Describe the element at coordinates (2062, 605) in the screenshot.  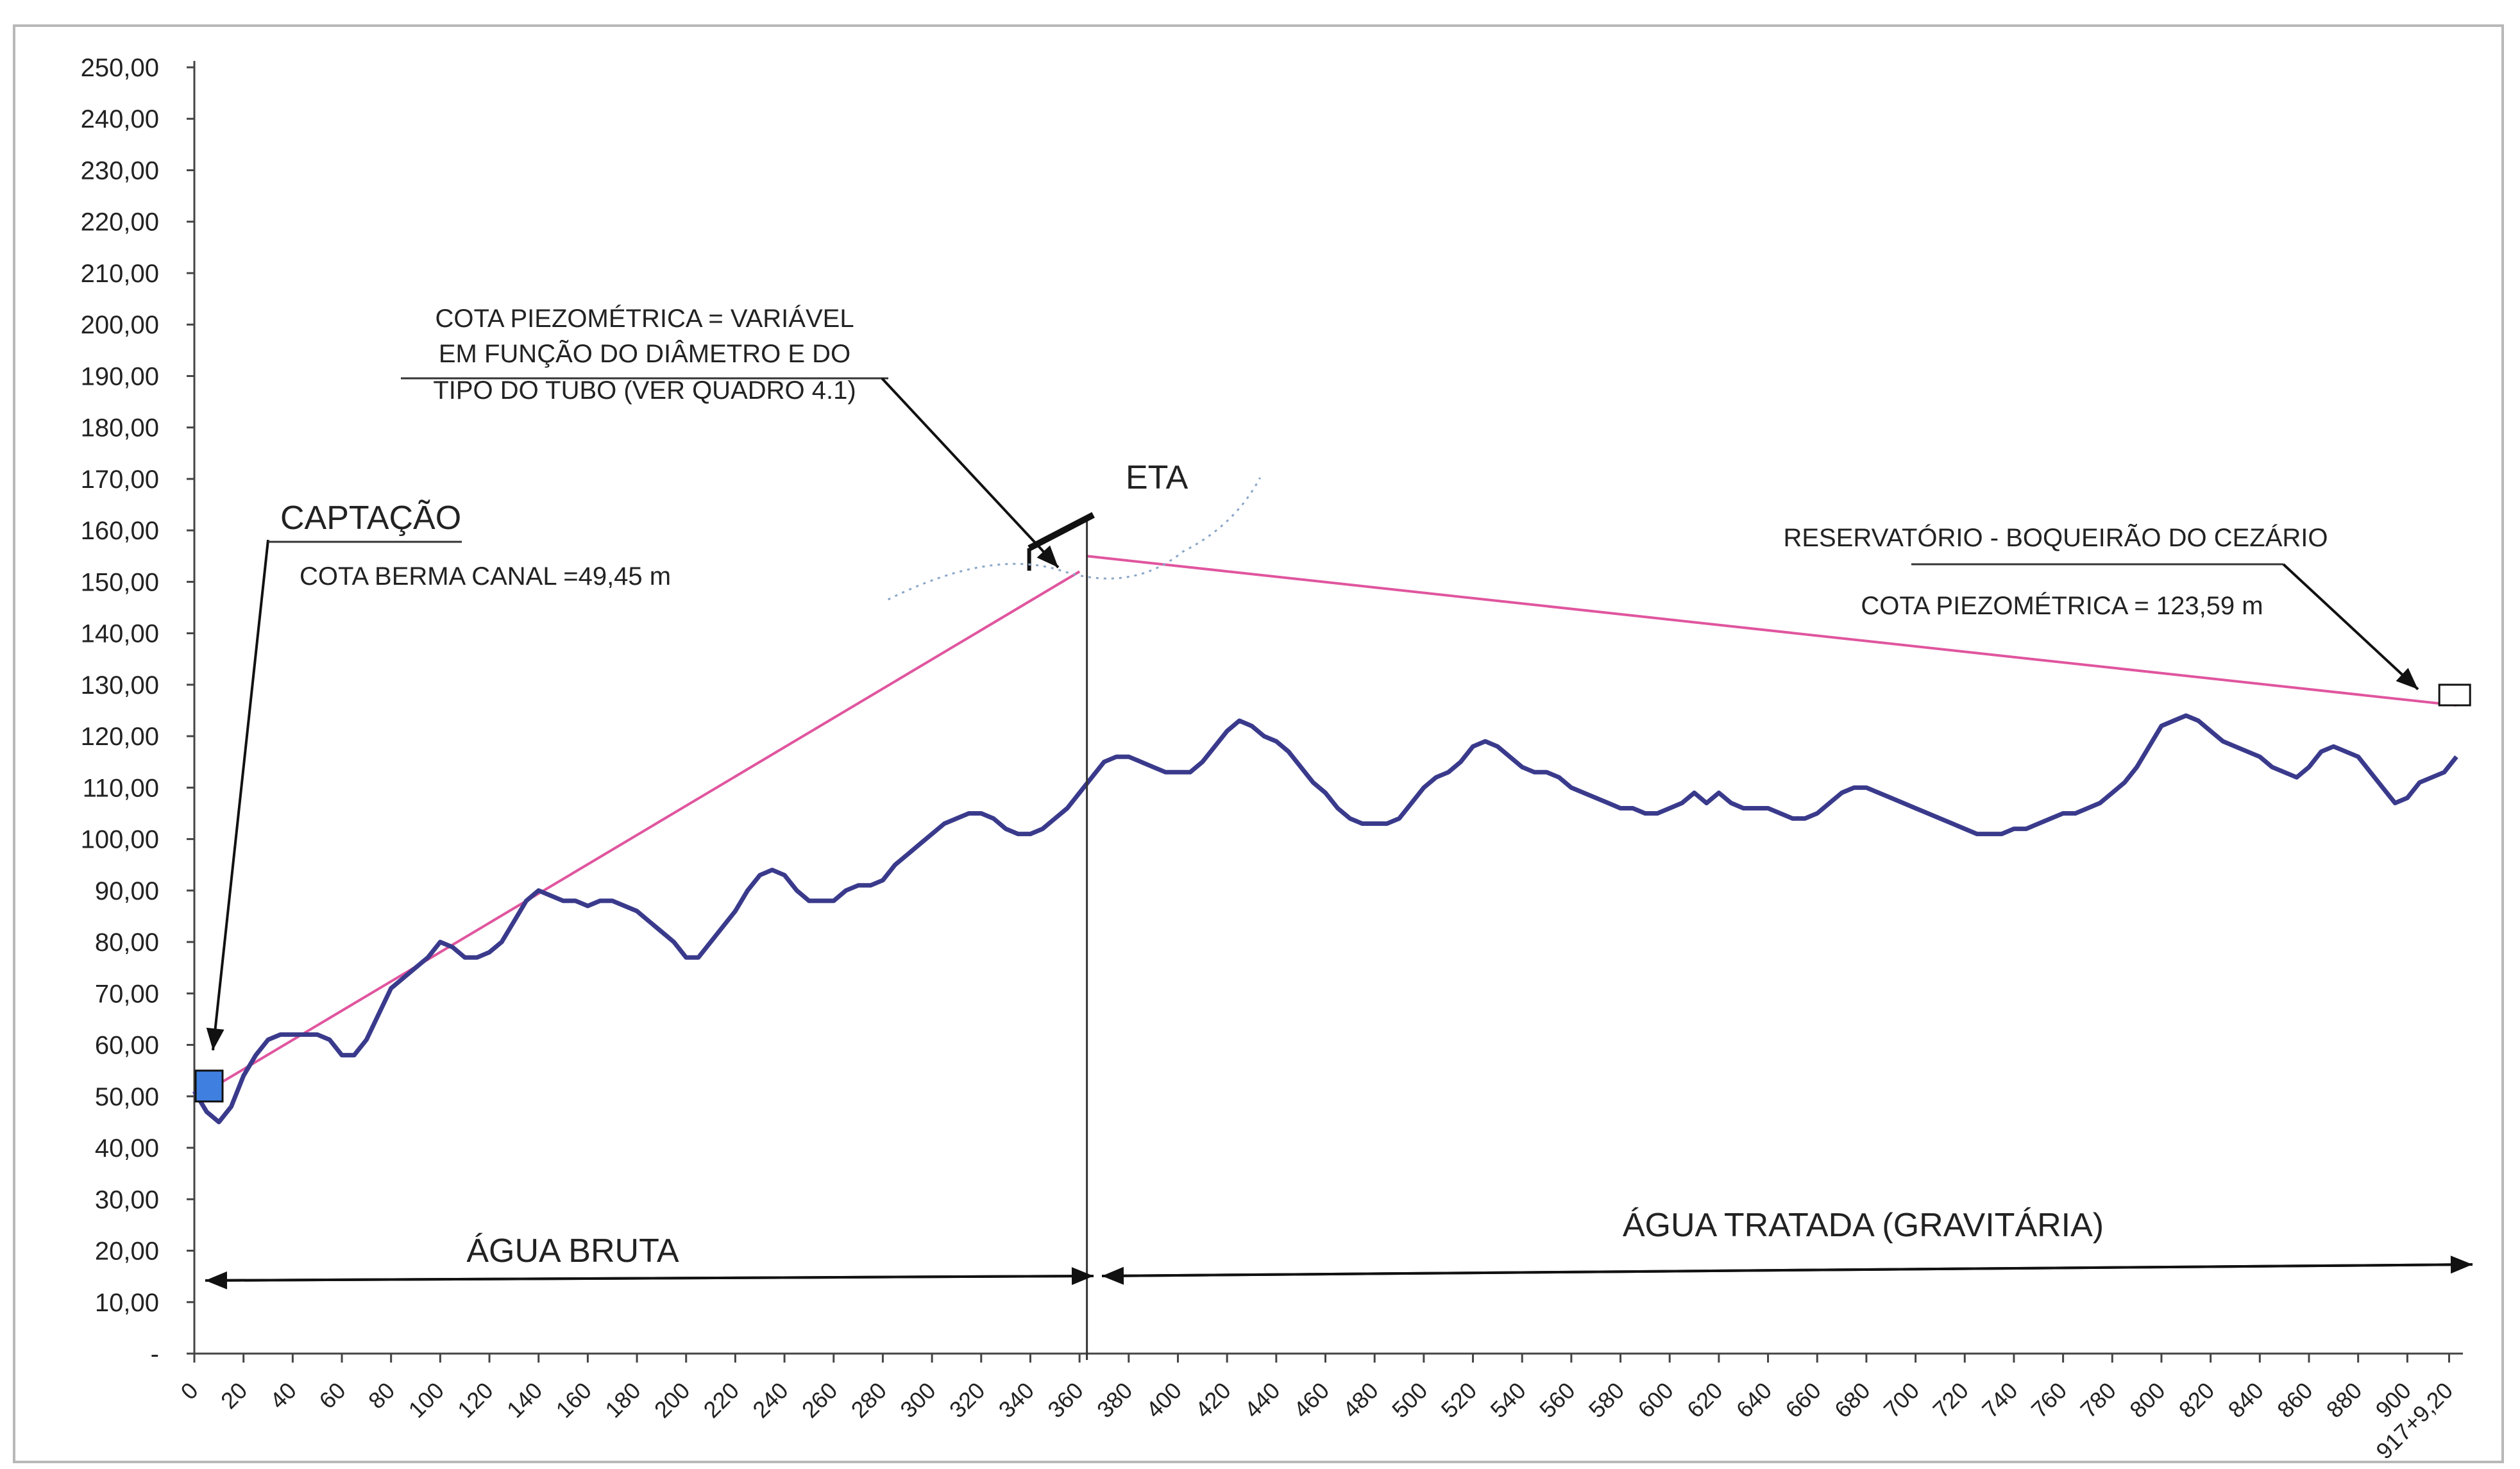
I see `cota-piezometrica-reservatorio-label: COTA PIEZOMÉTRICA = 123,59 m` at that location.